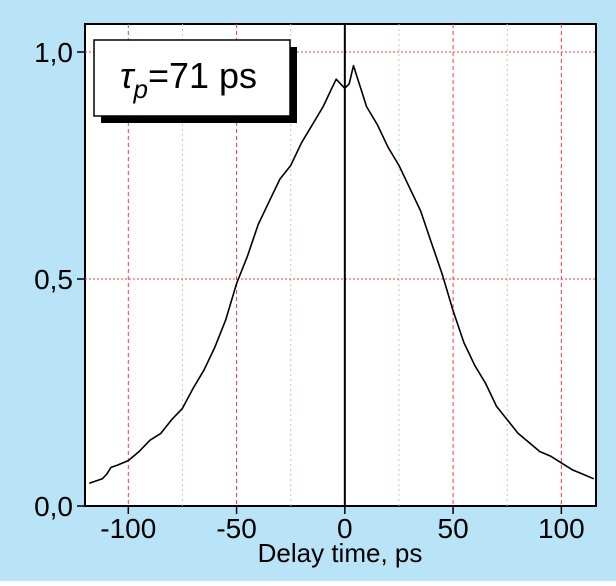  I want to click on y-tick-label: 0,0, so click(53, 506).